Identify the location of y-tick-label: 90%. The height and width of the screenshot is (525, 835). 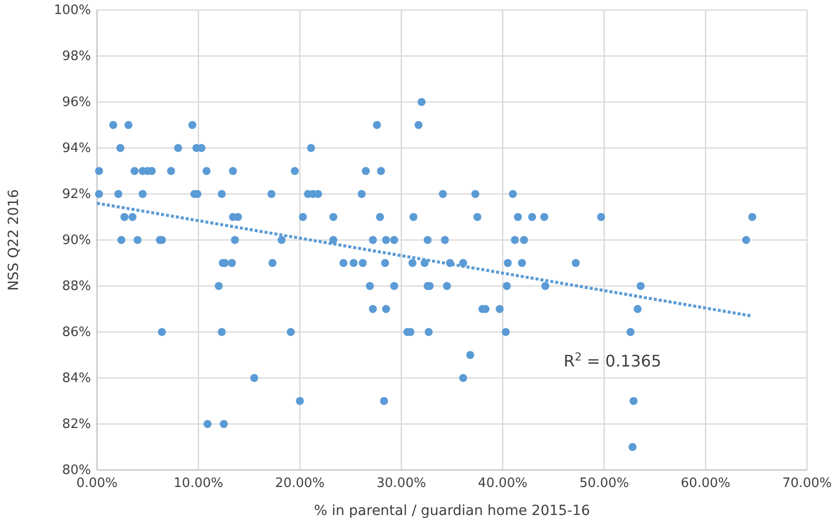
(76, 240).